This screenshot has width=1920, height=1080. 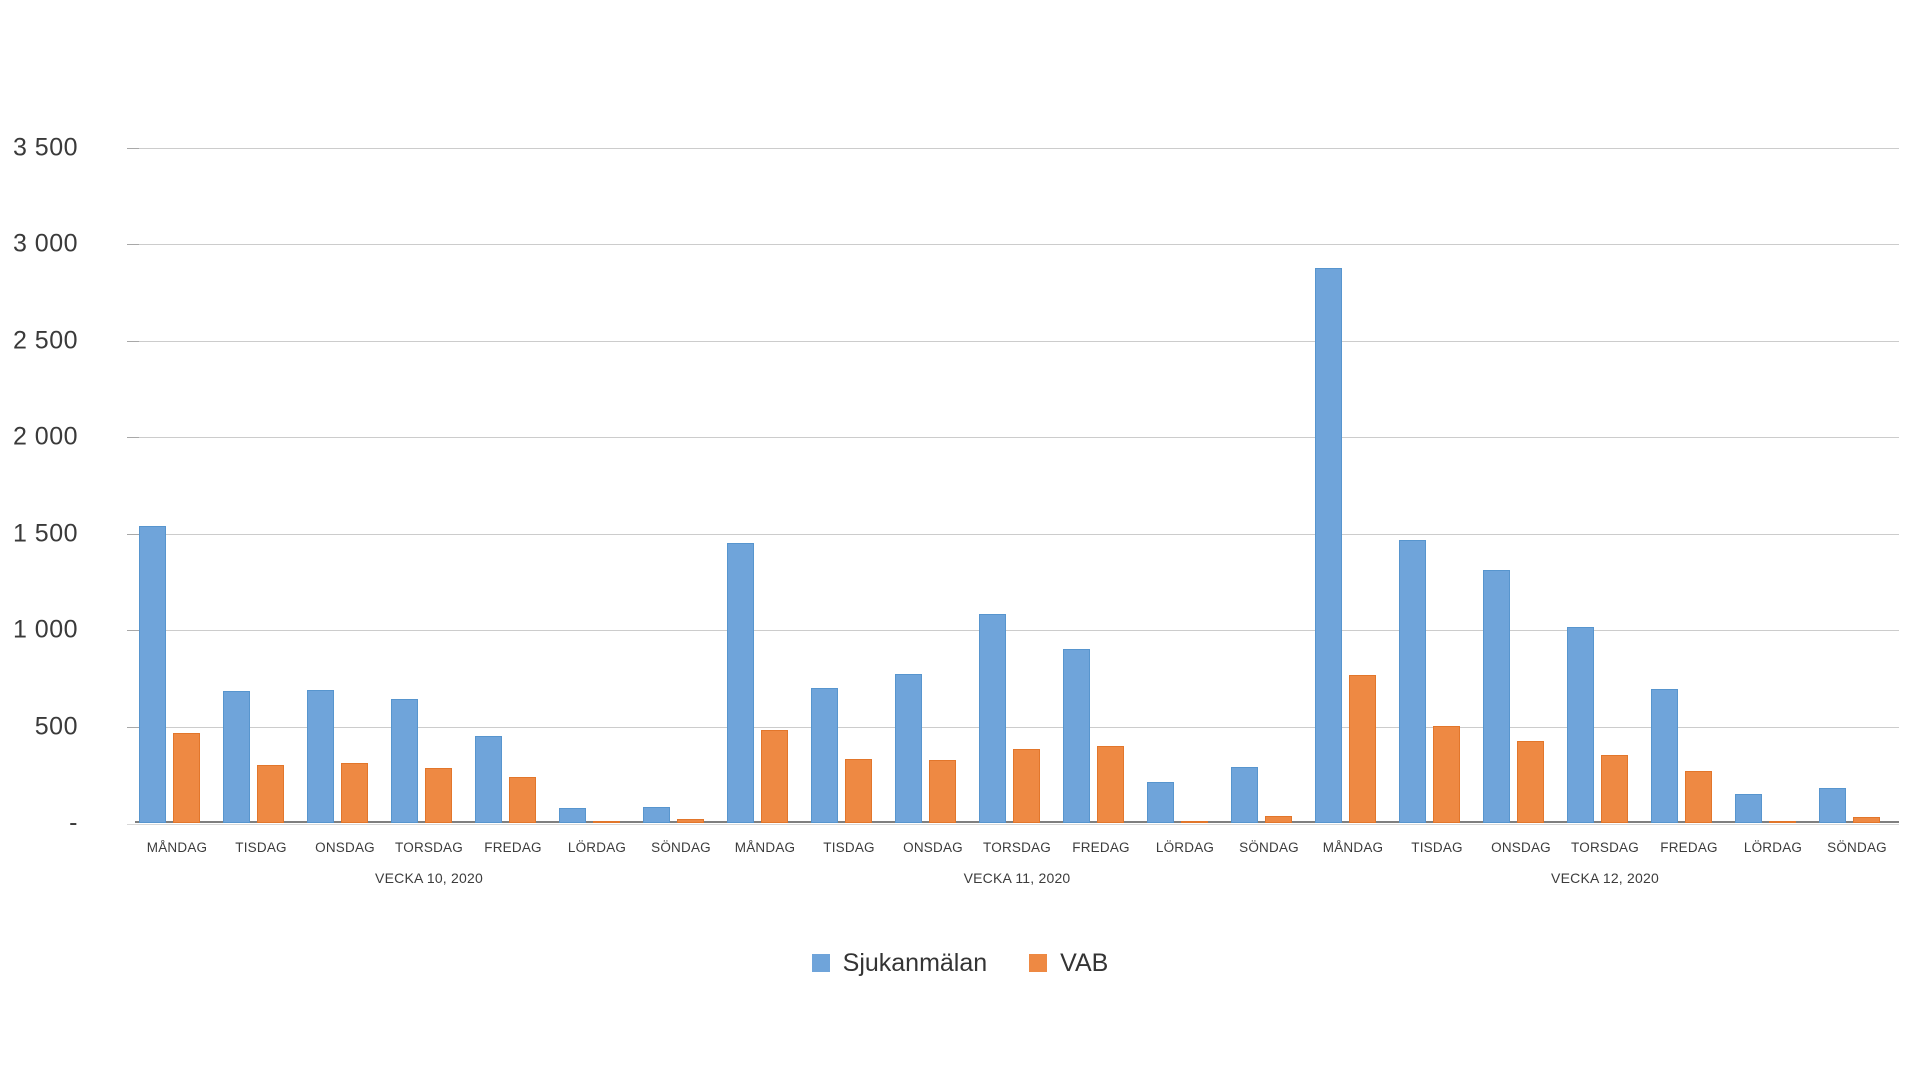 What do you see at coordinates (1605, 878) in the screenshot?
I see `x-axis-week-label: VECKA 12, 2020` at bounding box center [1605, 878].